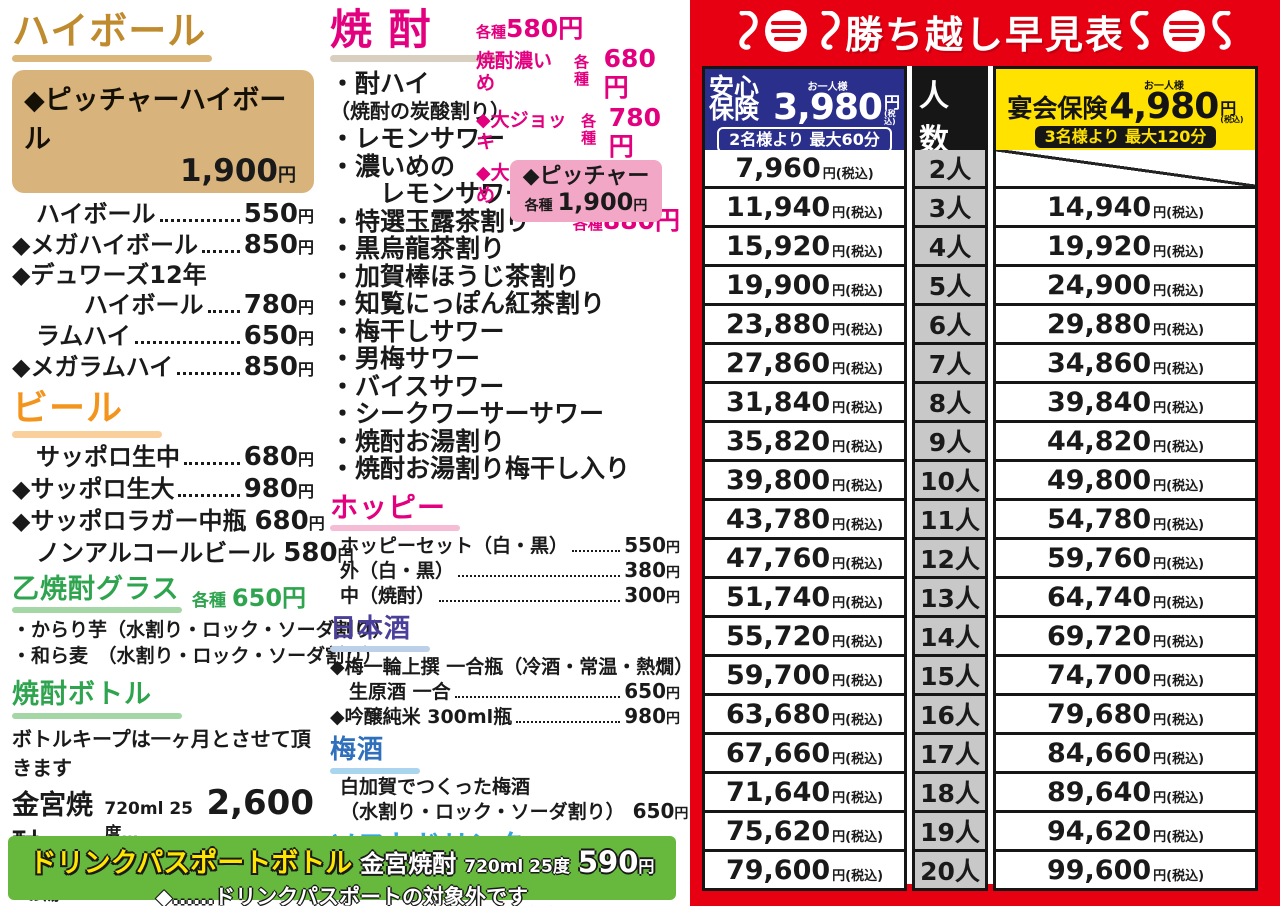 The width and height of the screenshot is (1280, 906). I want to click on item-name: ハイボール, so click(108, 304).